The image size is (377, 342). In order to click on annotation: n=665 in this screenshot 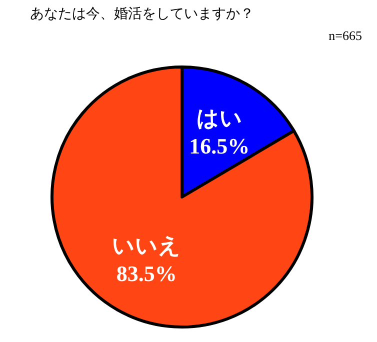, I will do `click(345, 35)`.